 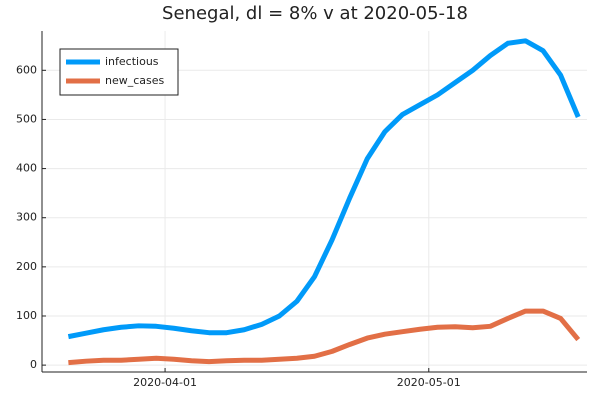 I want to click on y-tick-label: 0, so click(x=33, y=364).